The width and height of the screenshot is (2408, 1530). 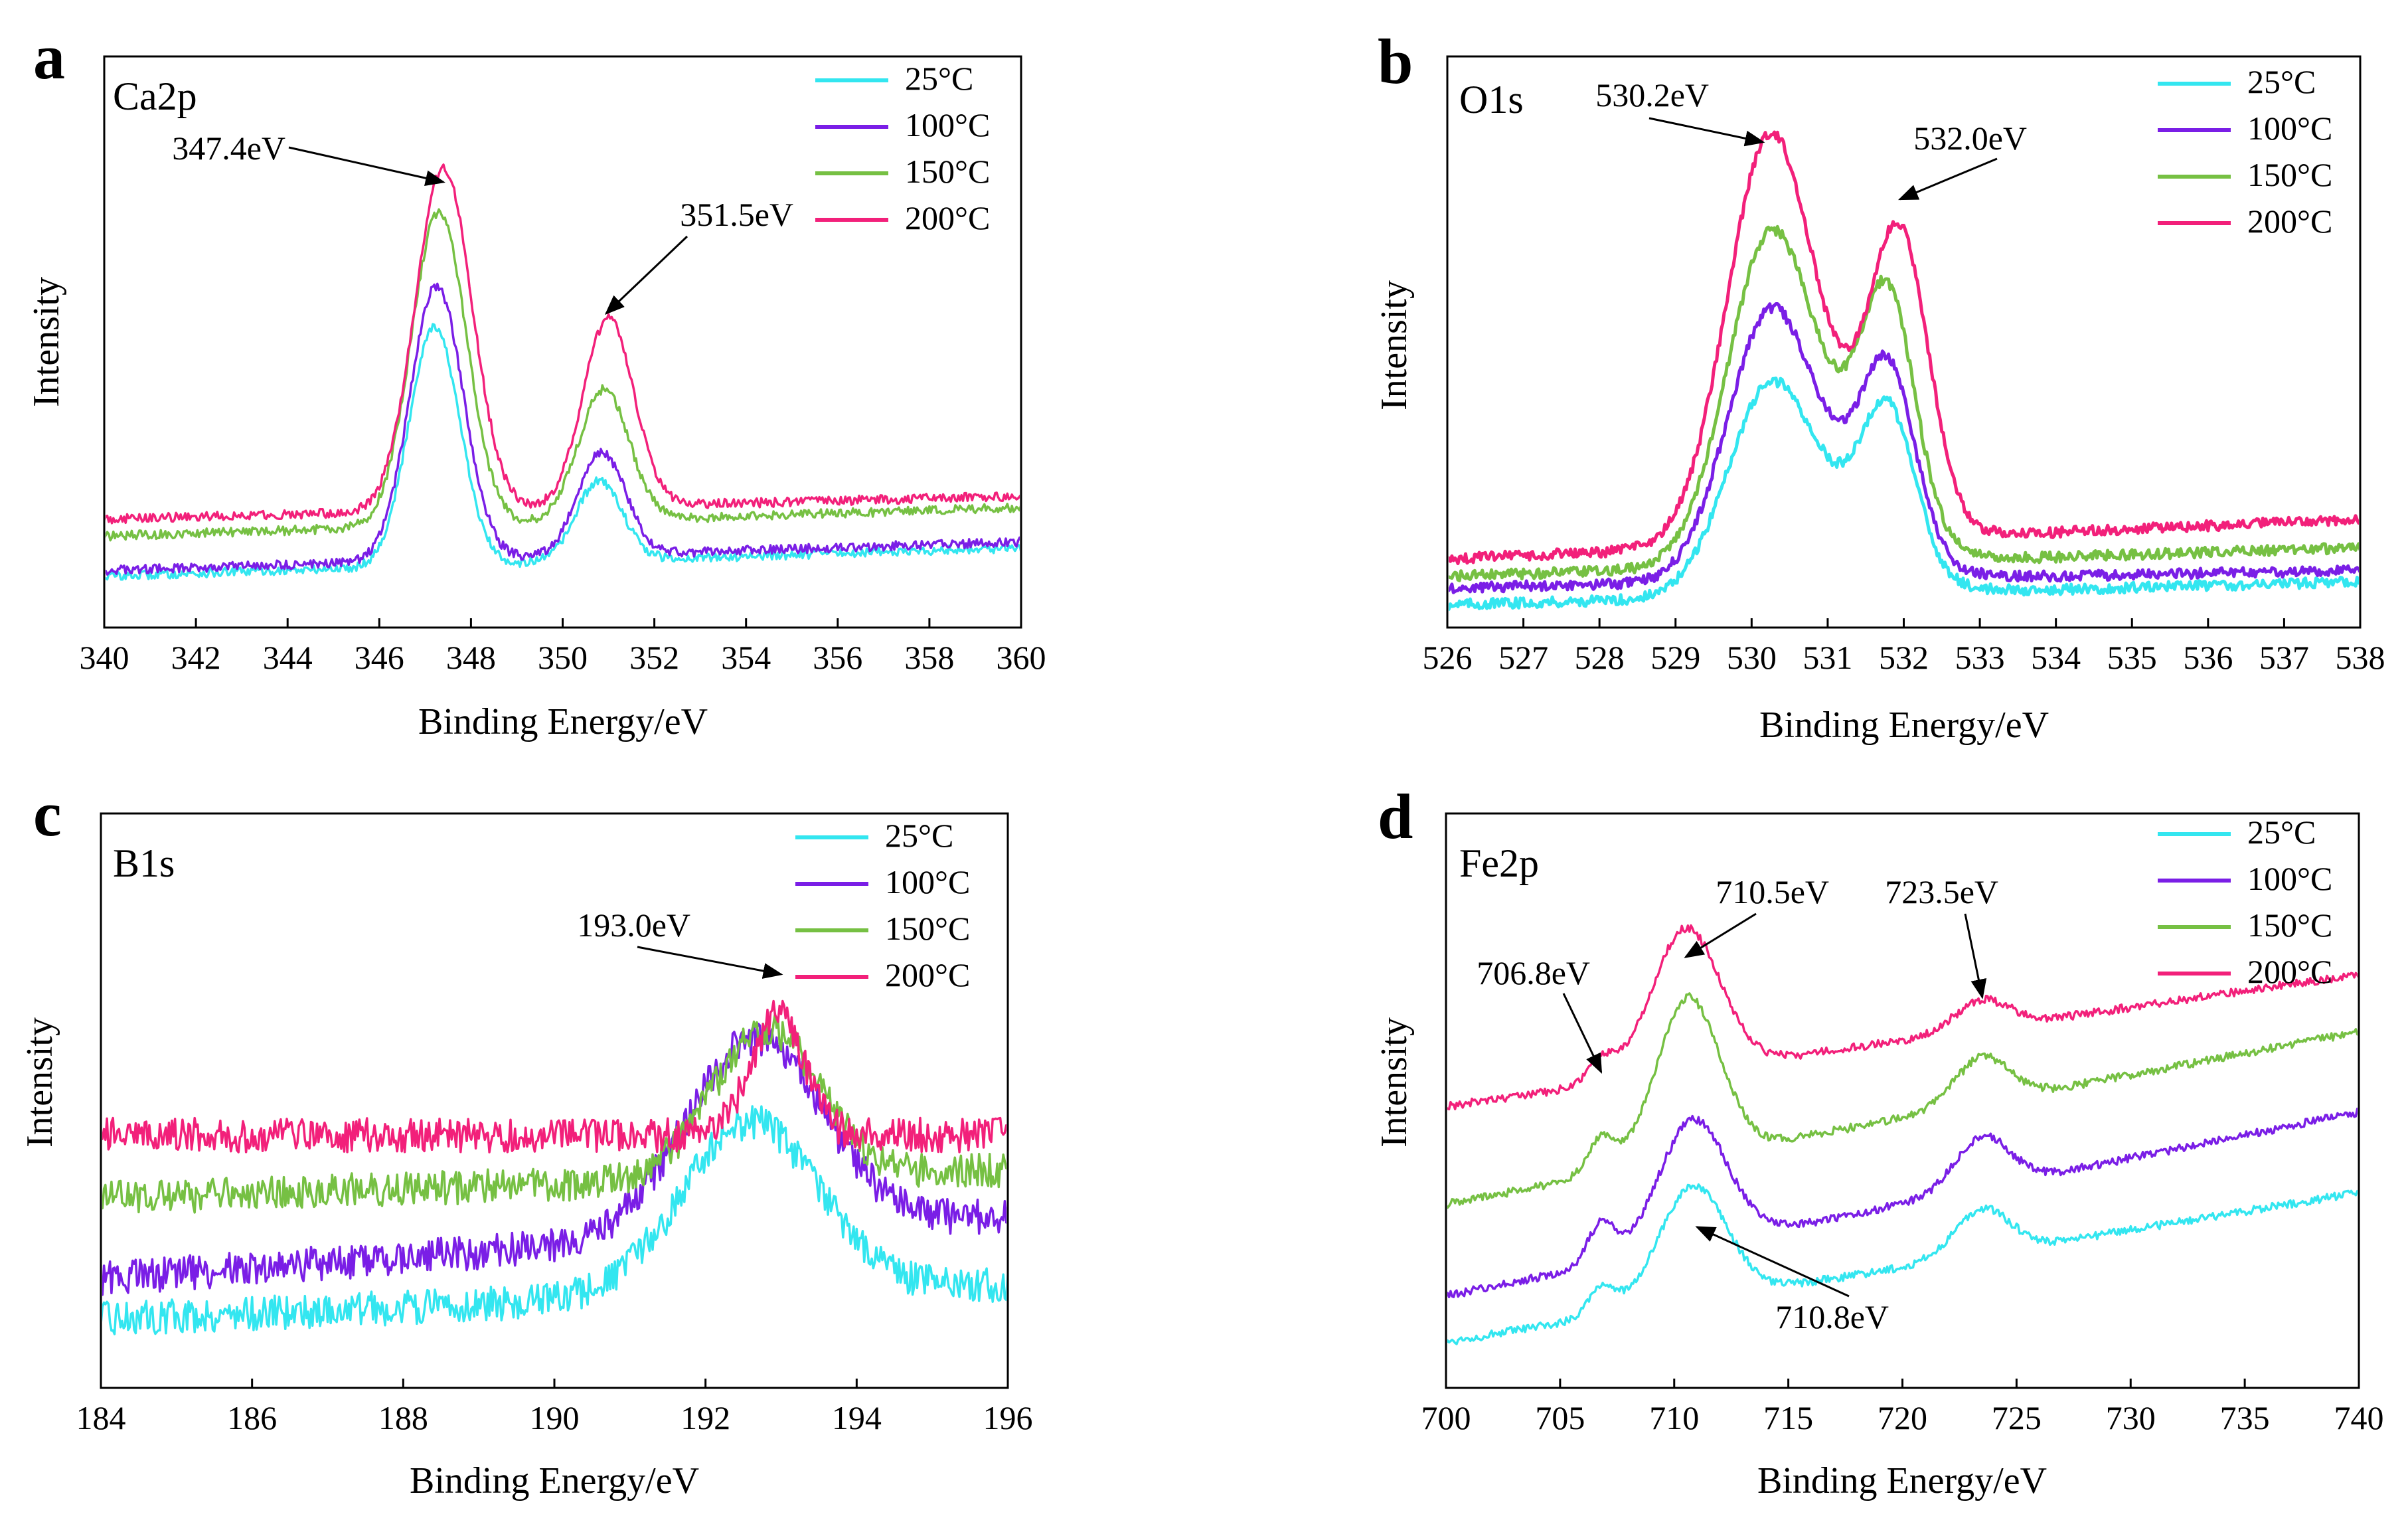 What do you see at coordinates (2131, 1417) in the screenshot?
I see `x-tick-label: 730` at bounding box center [2131, 1417].